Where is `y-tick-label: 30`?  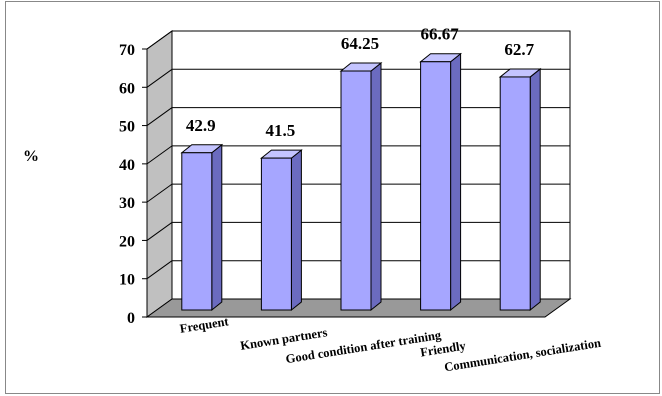 y-tick-label: 30 is located at coordinates (127, 203).